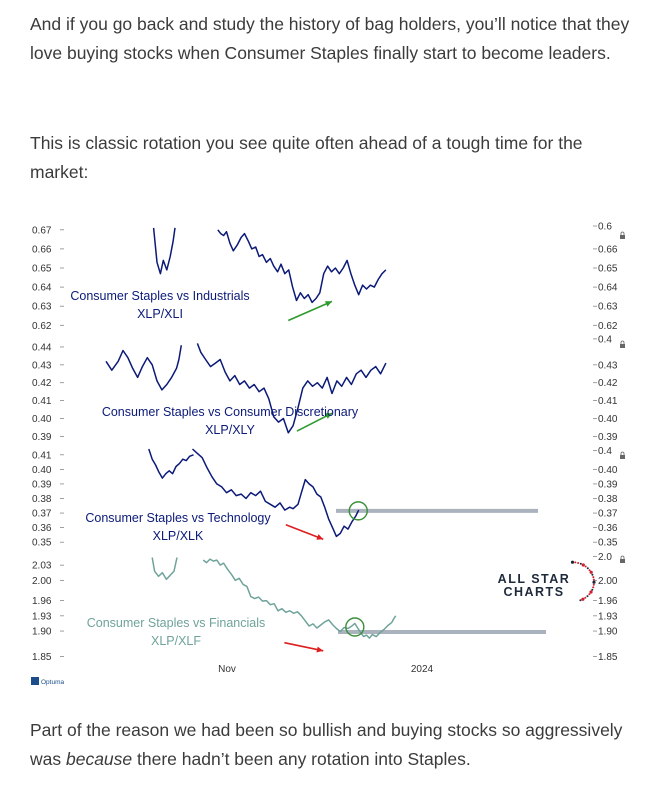 The image size is (655, 786). Describe the element at coordinates (42, 514) in the screenshot. I see `y-tick-left: 0.37` at that location.